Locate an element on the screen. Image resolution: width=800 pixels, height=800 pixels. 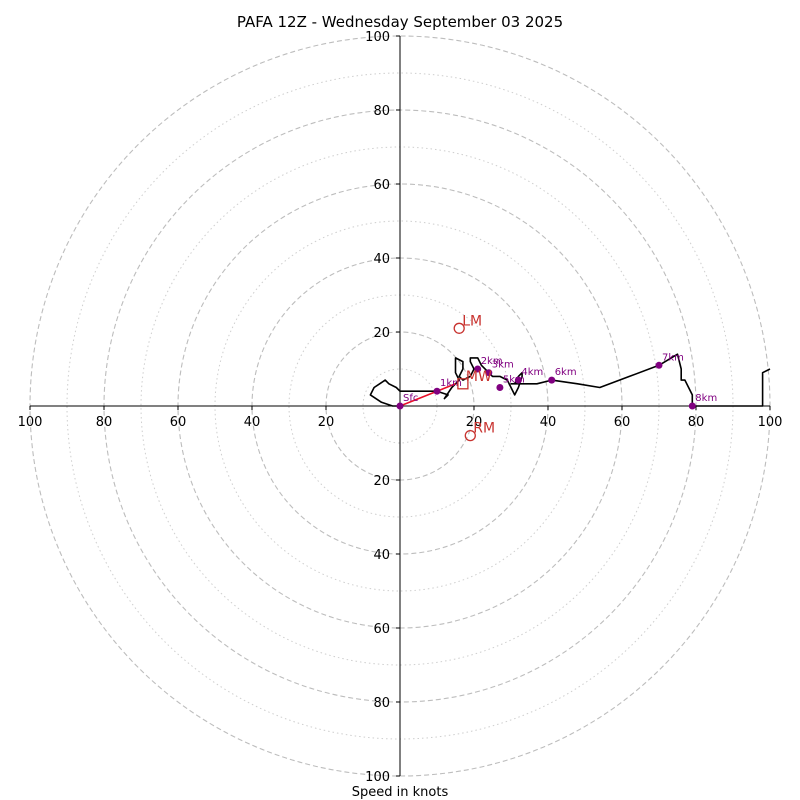
height-marker-3km is located at coordinates (489, 373).